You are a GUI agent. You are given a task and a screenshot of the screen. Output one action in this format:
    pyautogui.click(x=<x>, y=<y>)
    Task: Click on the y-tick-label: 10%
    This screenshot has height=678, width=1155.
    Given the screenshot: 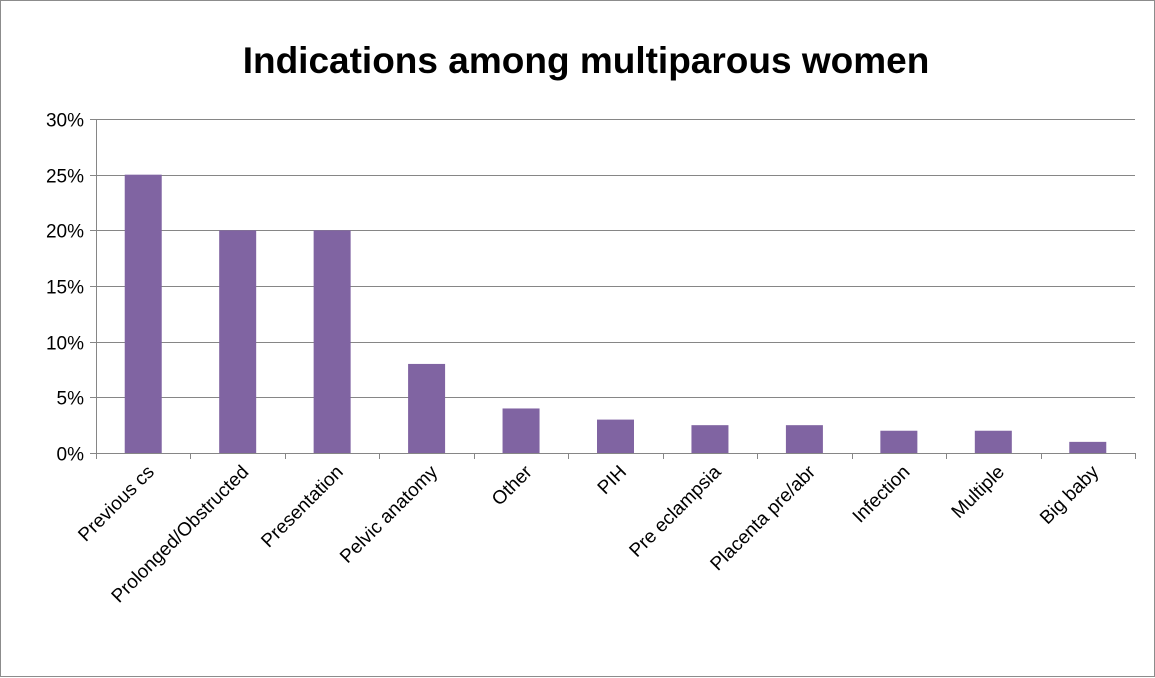 What is the action you would take?
    pyautogui.click(x=65, y=344)
    